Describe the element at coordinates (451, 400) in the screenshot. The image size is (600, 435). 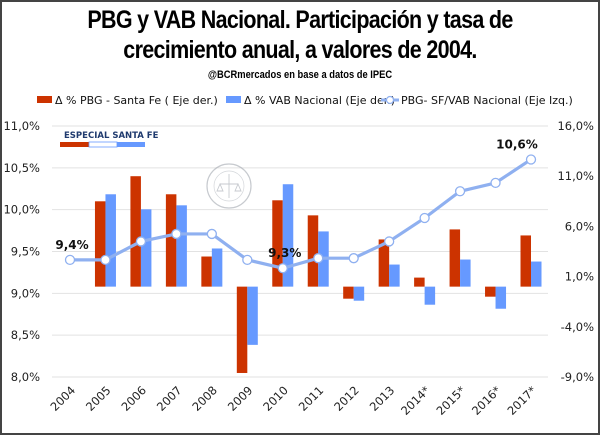
I see `x-tick-label: 2015*` at that location.